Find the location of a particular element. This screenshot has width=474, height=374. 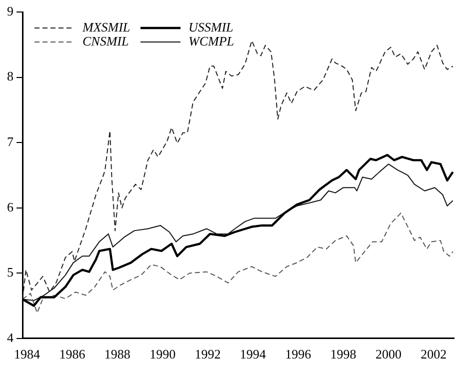

x-tick-label: 1988 is located at coordinates (117, 354).